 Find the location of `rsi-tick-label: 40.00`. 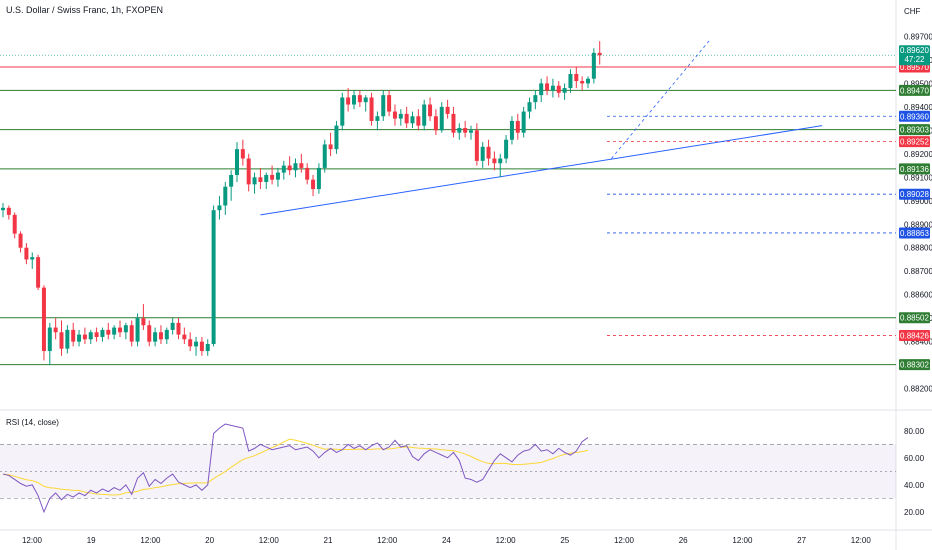

rsi-tick-label: 40.00 is located at coordinates (914, 485).